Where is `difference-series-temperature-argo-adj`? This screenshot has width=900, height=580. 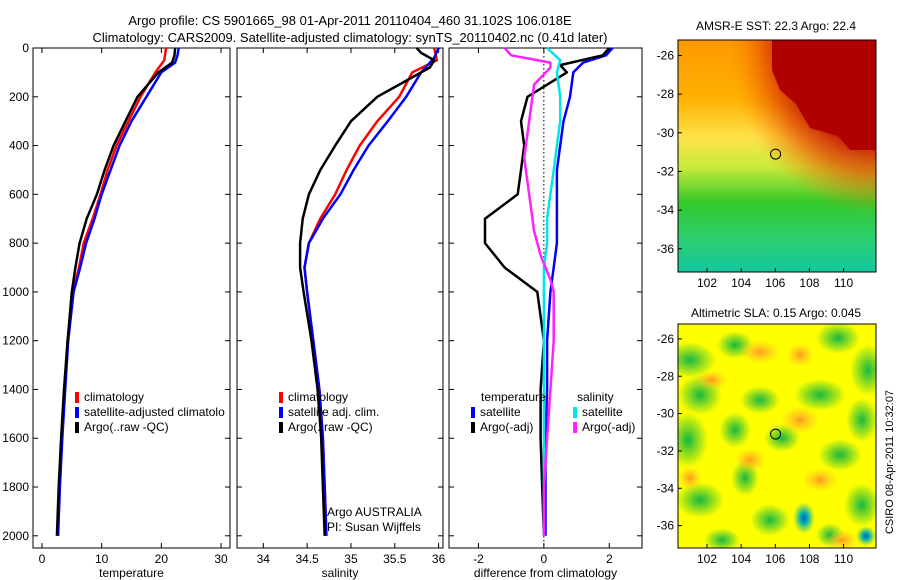
difference-series-temperature-argo-adj is located at coordinates (547, 291).